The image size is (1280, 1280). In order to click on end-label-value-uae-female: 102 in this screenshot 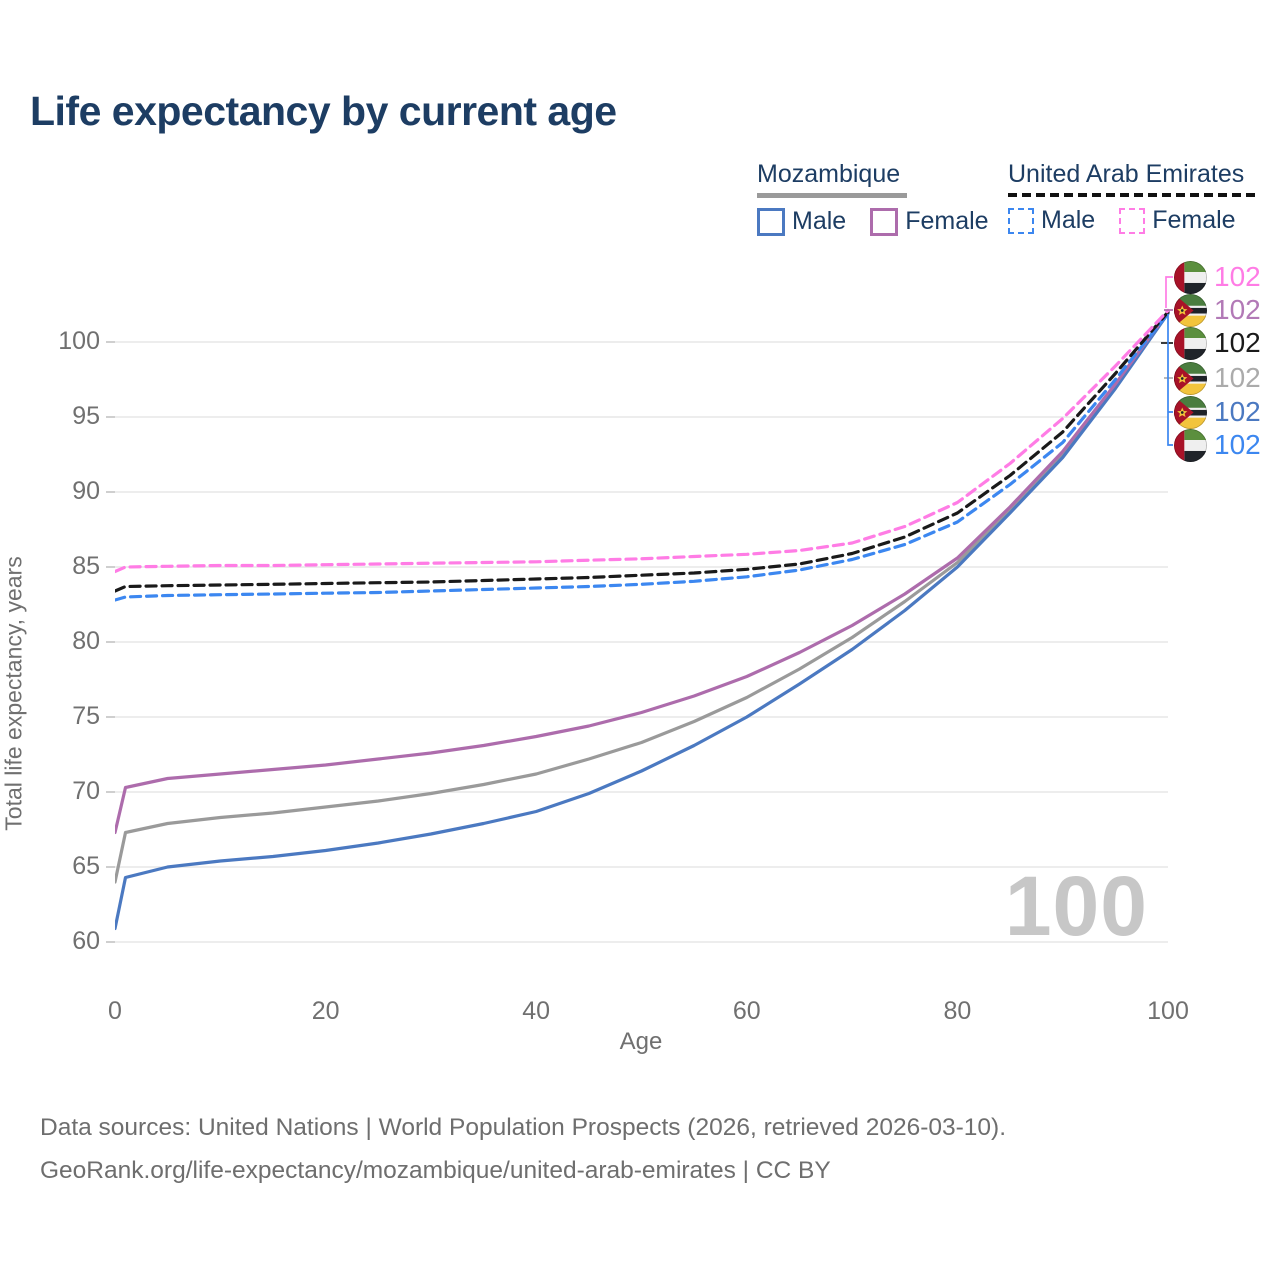, I will do `click(1237, 276)`.